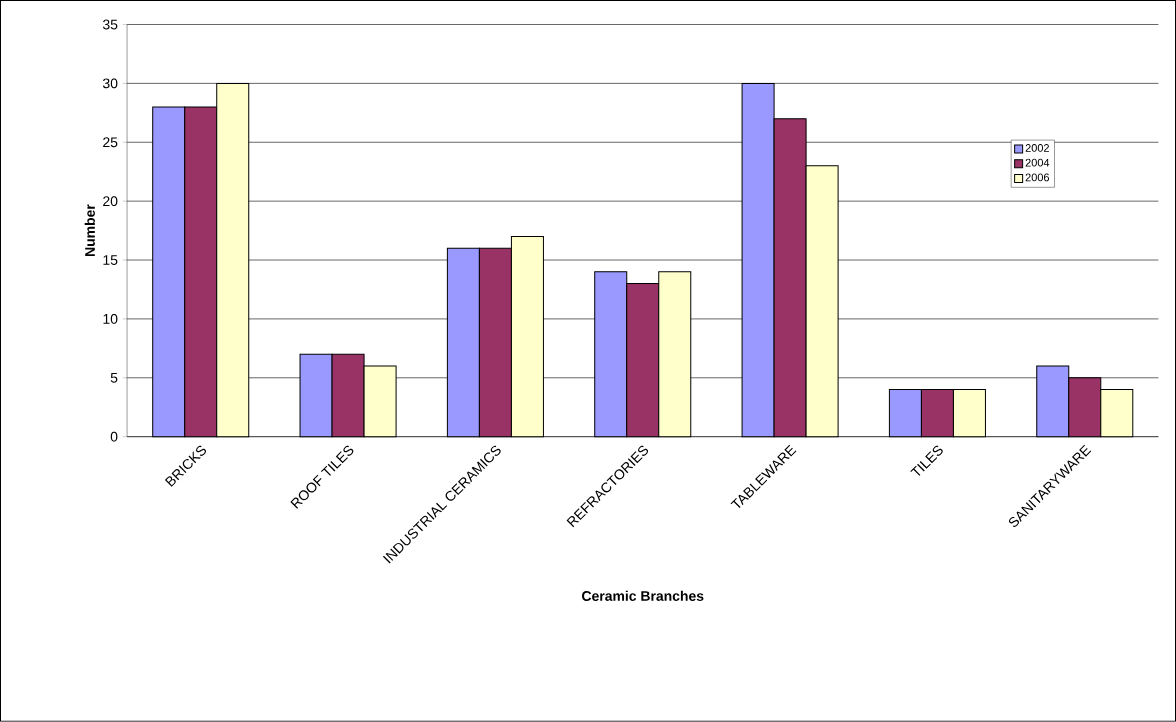  What do you see at coordinates (110, 24) in the screenshot?
I see `y-tick-label: 35` at bounding box center [110, 24].